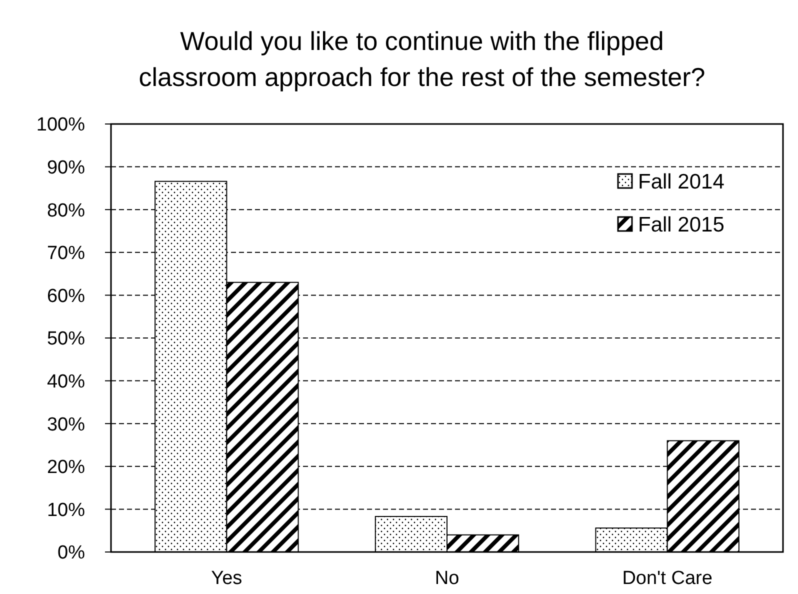 The height and width of the screenshot is (594, 798). Describe the element at coordinates (61, 125) in the screenshot. I see `y-tick-label: 100%` at that location.